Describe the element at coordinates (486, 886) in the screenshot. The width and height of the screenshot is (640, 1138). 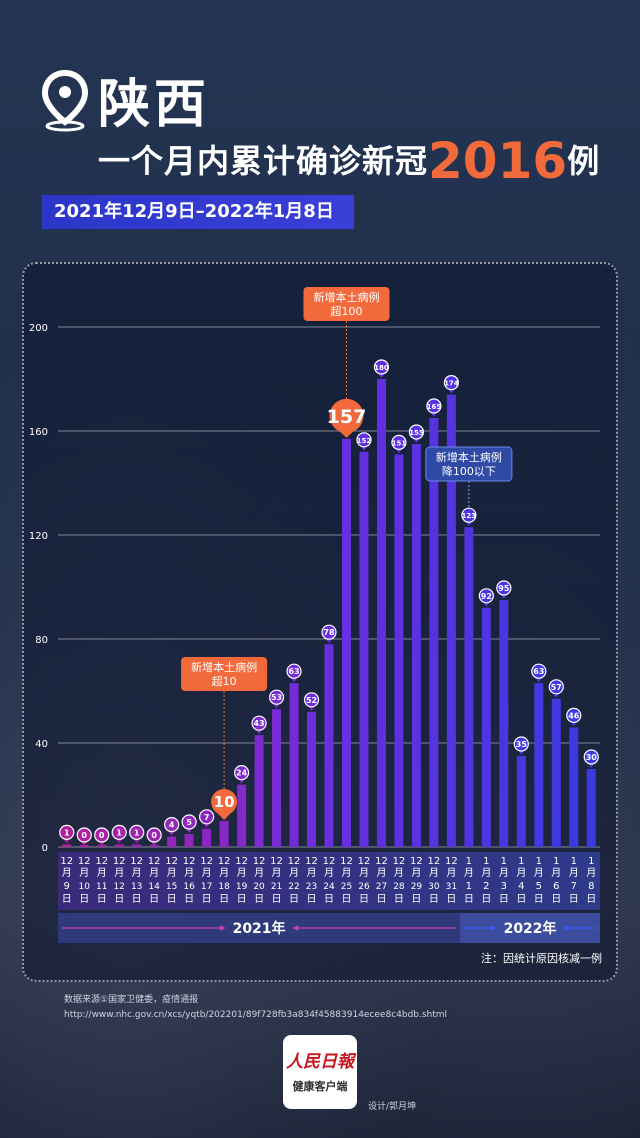
I see `x-tick-day: 2` at that location.